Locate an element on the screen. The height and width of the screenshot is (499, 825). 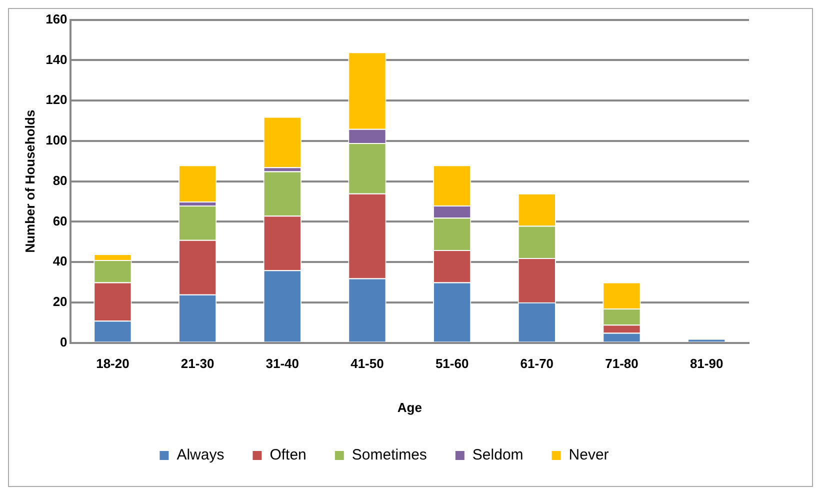
y-tick-label: 60 is located at coordinates (60, 220).